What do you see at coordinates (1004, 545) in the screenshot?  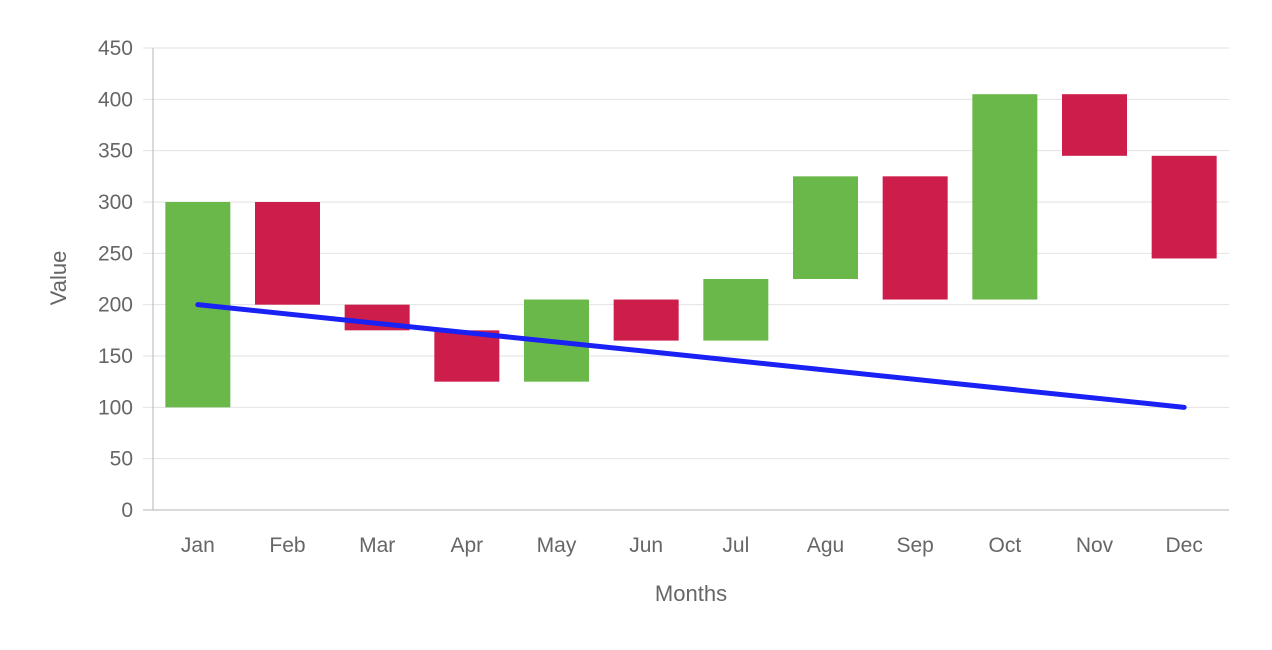 I see `x-tick-label: Oct` at bounding box center [1004, 545].